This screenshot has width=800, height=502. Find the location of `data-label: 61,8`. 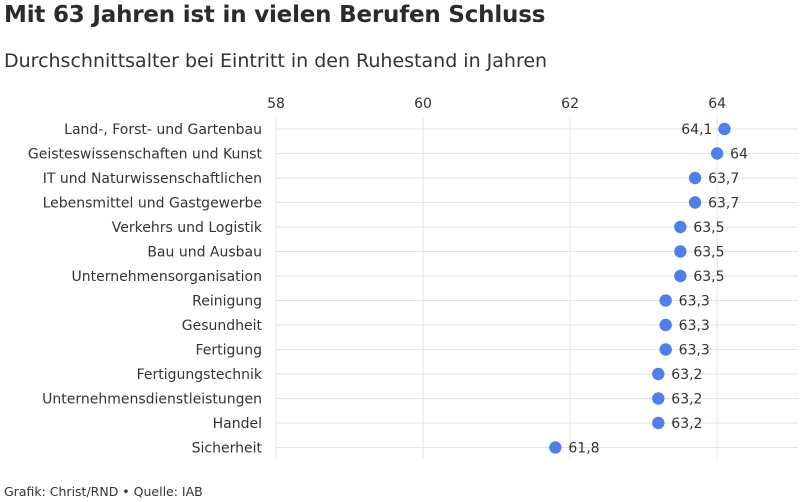

data-label: 61,8 is located at coordinates (583, 449).